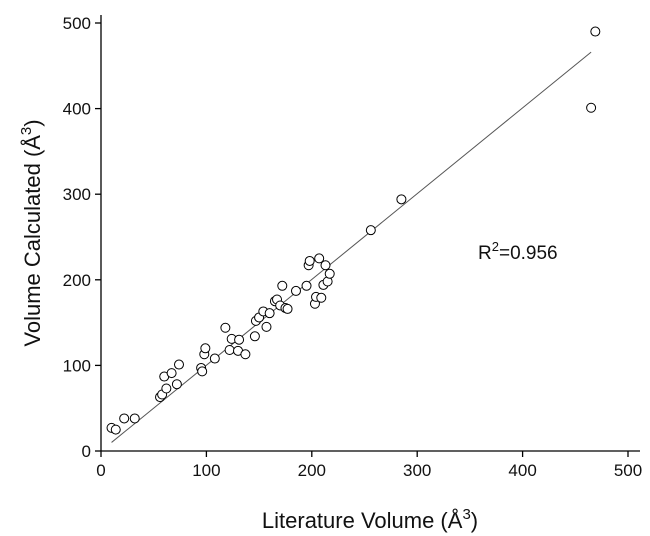  Describe the element at coordinates (206, 470) in the screenshot. I see `x-tick-label: 100` at that location.